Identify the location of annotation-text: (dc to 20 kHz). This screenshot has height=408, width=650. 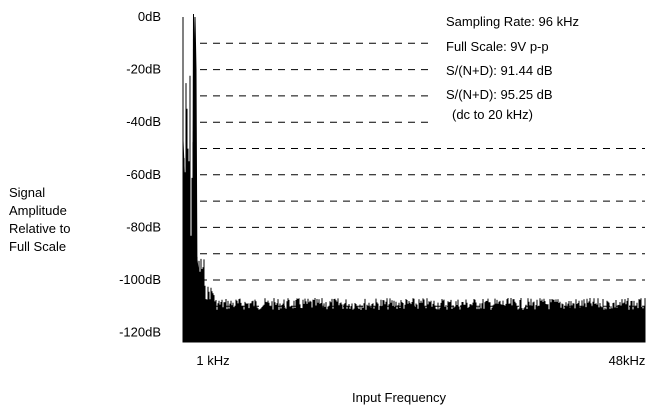
(492, 114).